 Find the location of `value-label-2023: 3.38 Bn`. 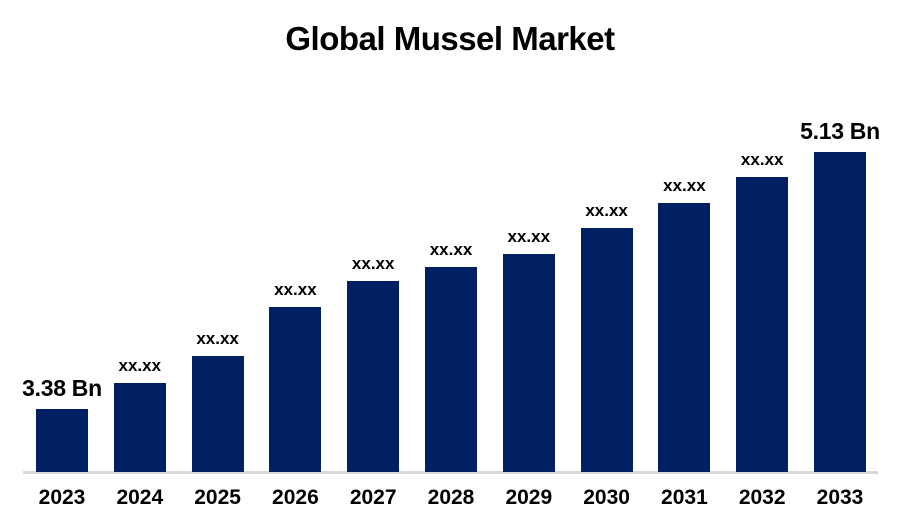

value-label-2023: 3.38 Bn is located at coordinates (62, 388).